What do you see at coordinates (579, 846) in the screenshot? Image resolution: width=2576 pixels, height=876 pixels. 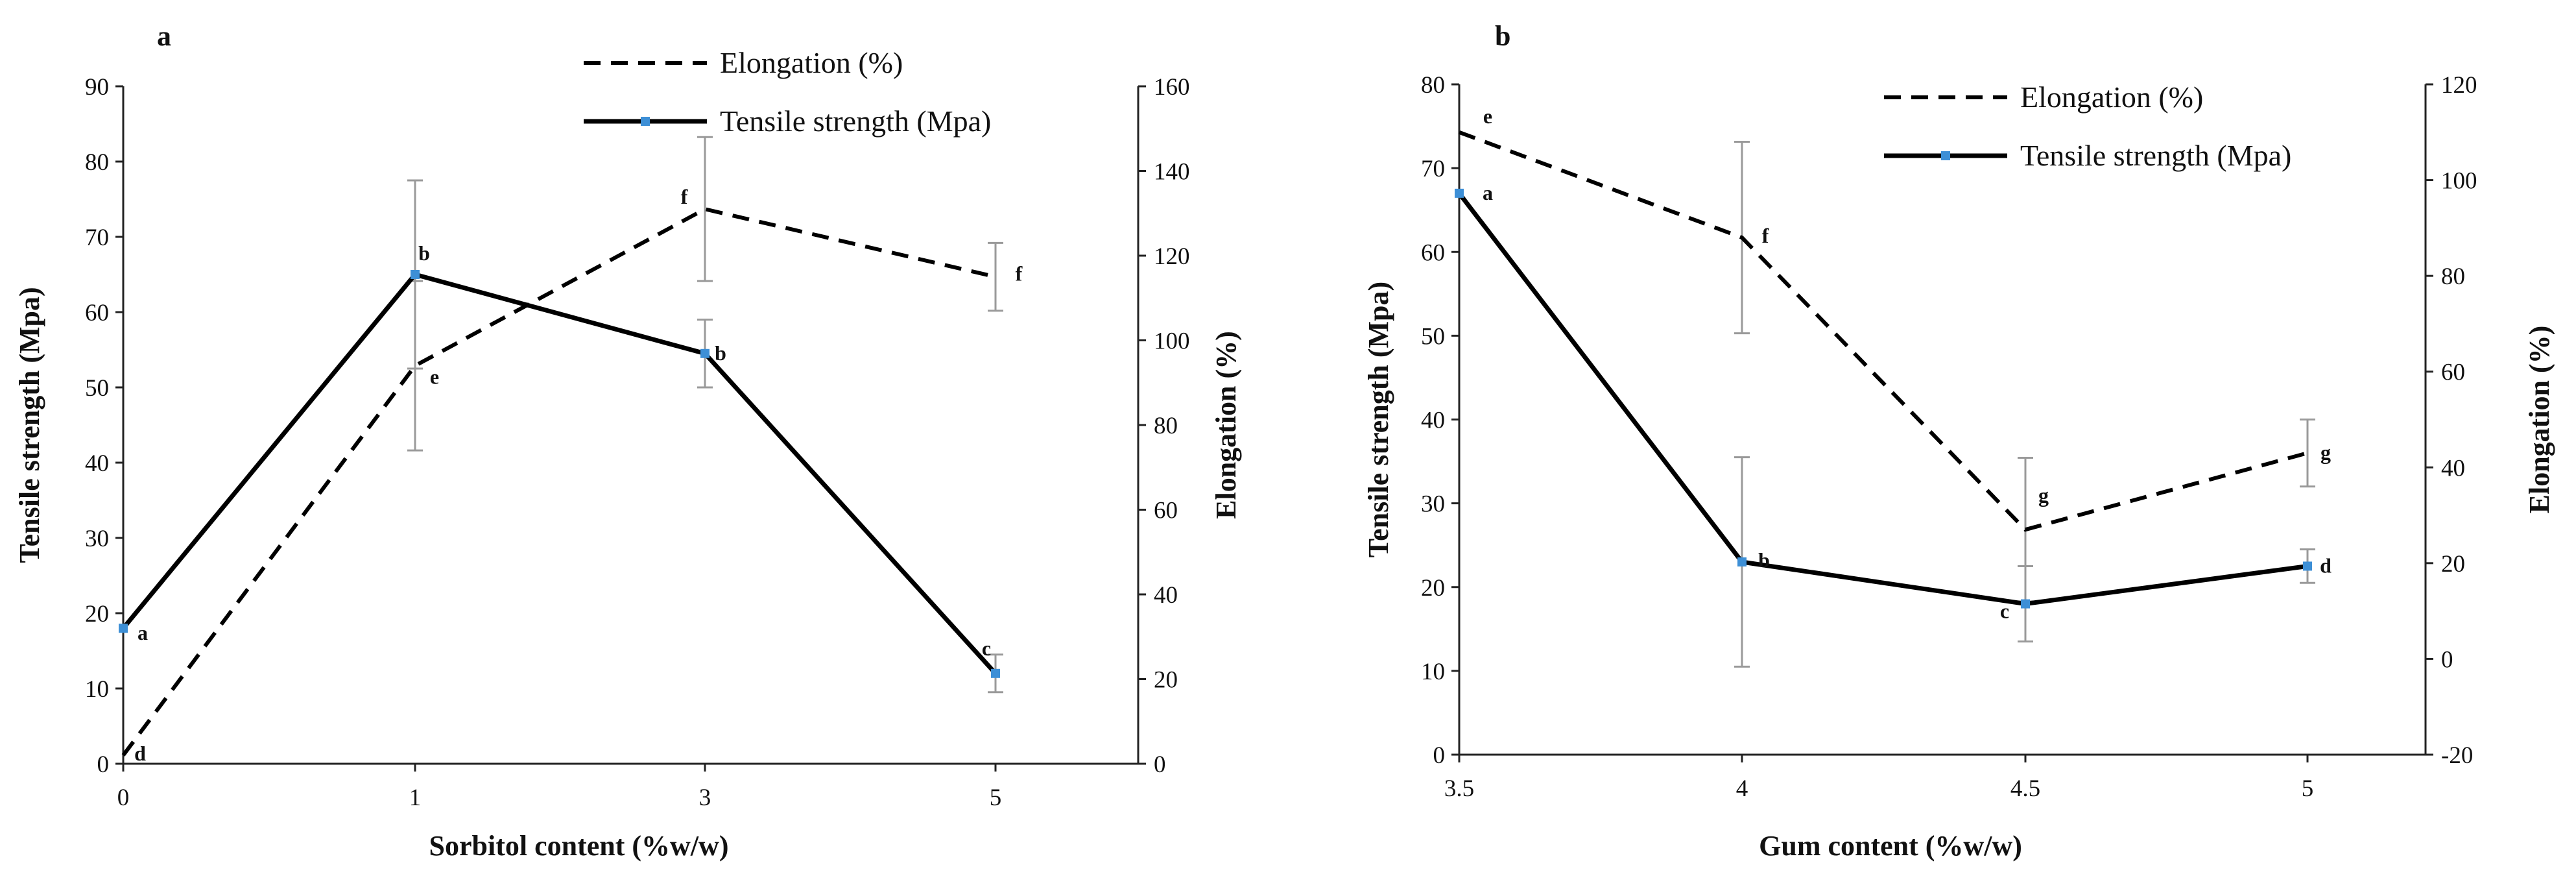 I see `x-axis-title: Sorbitol content (%w/w)` at bounding box center [579, 846].